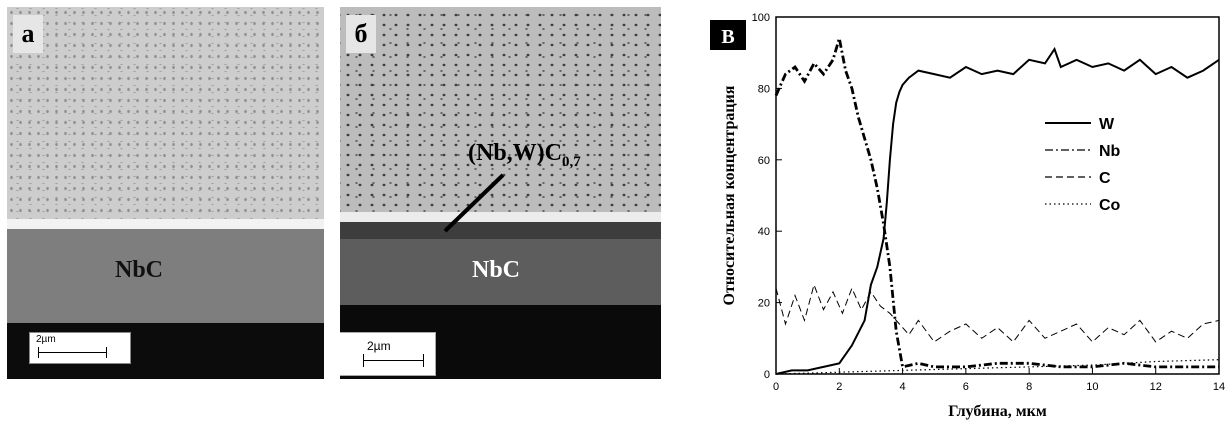 Image resolution: width=1231 pixels, height=427 pixels. What do you see at coordinates (515, 153) in the screenshot?
I see `annotation-formula: (Nb,W)C` at bounding box center [515, 153].